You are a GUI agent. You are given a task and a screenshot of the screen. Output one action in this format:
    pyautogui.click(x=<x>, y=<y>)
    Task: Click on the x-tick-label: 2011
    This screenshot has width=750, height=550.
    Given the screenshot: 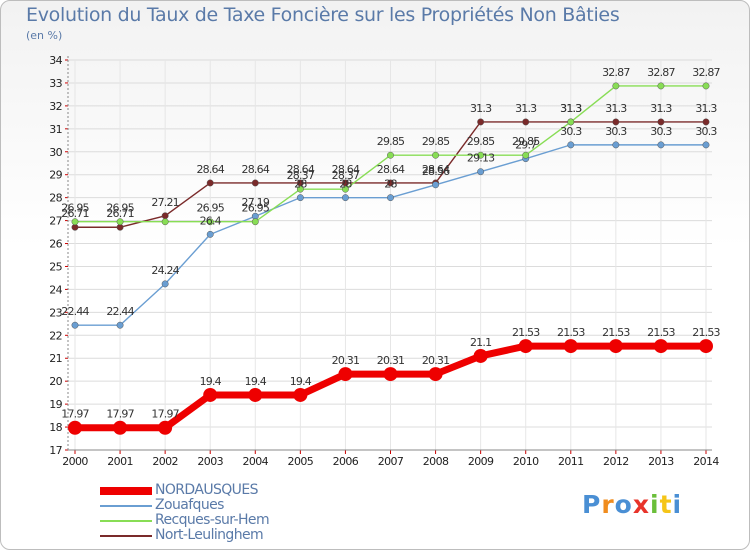 What is the action you would take?
    pyautogui.click(x=571, y=461)
    